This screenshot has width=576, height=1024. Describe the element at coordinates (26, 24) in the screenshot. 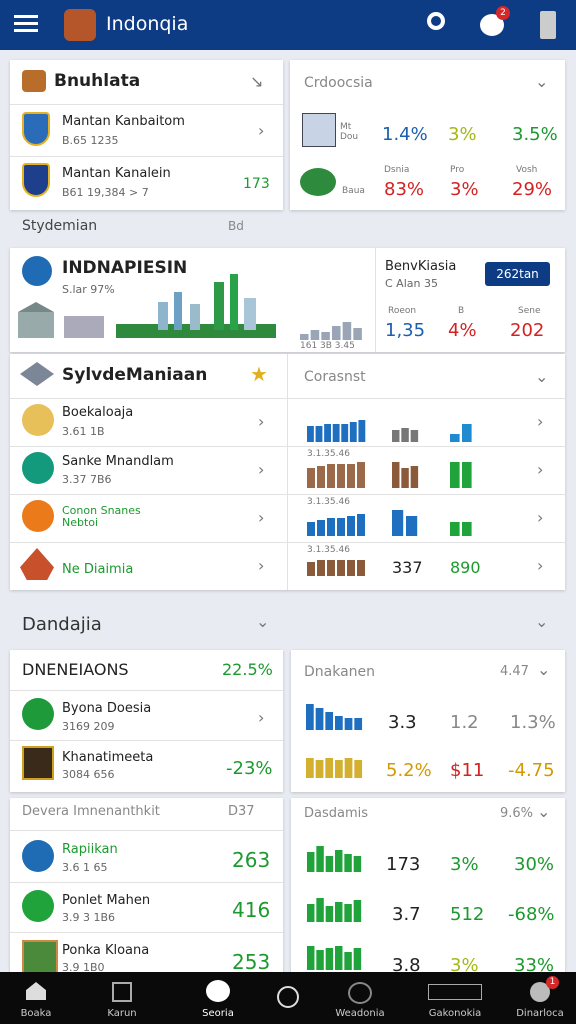

I see `menu-button` at that location.